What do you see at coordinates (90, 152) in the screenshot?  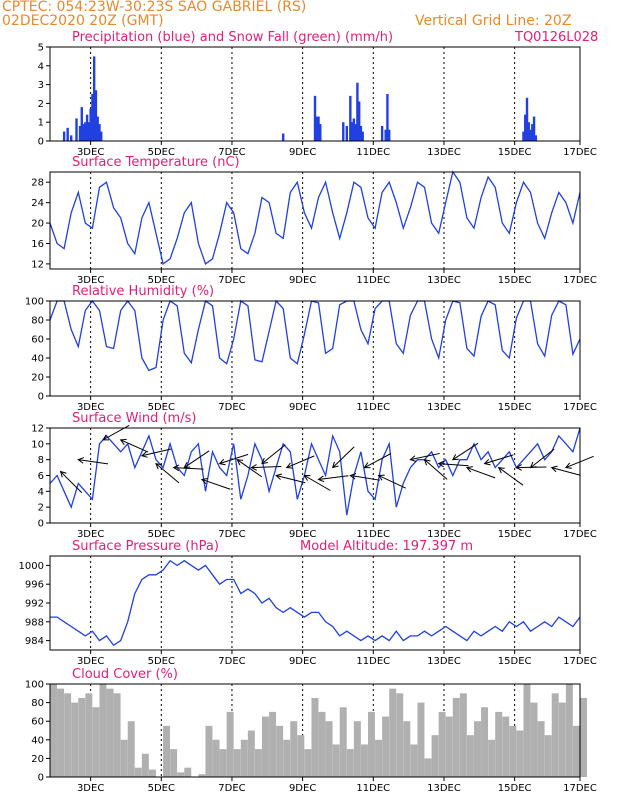 I see `precip-xtick-label: 3DEC` at bounding box center [90, 152].